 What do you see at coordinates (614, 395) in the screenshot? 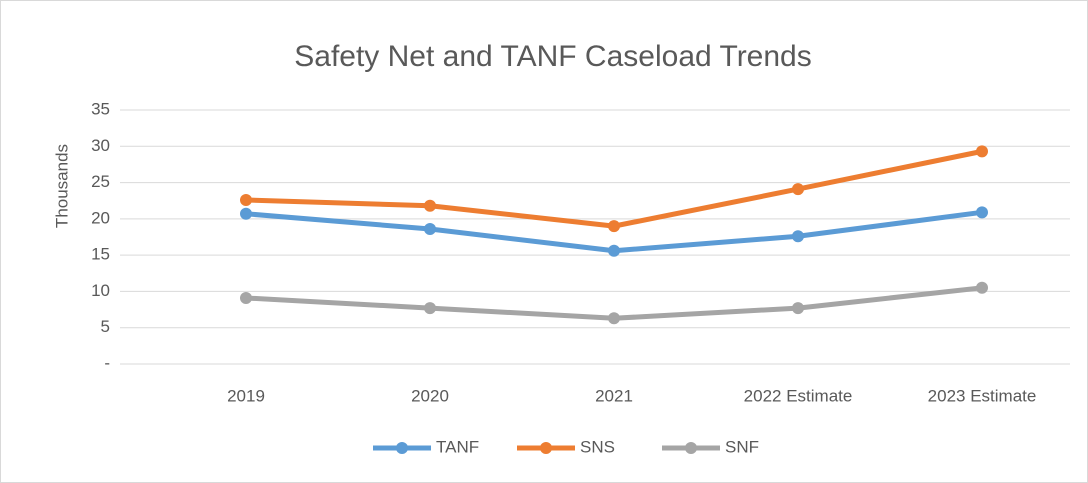
I see `x-tick-label: 2021` at bounding box center [614, 395].